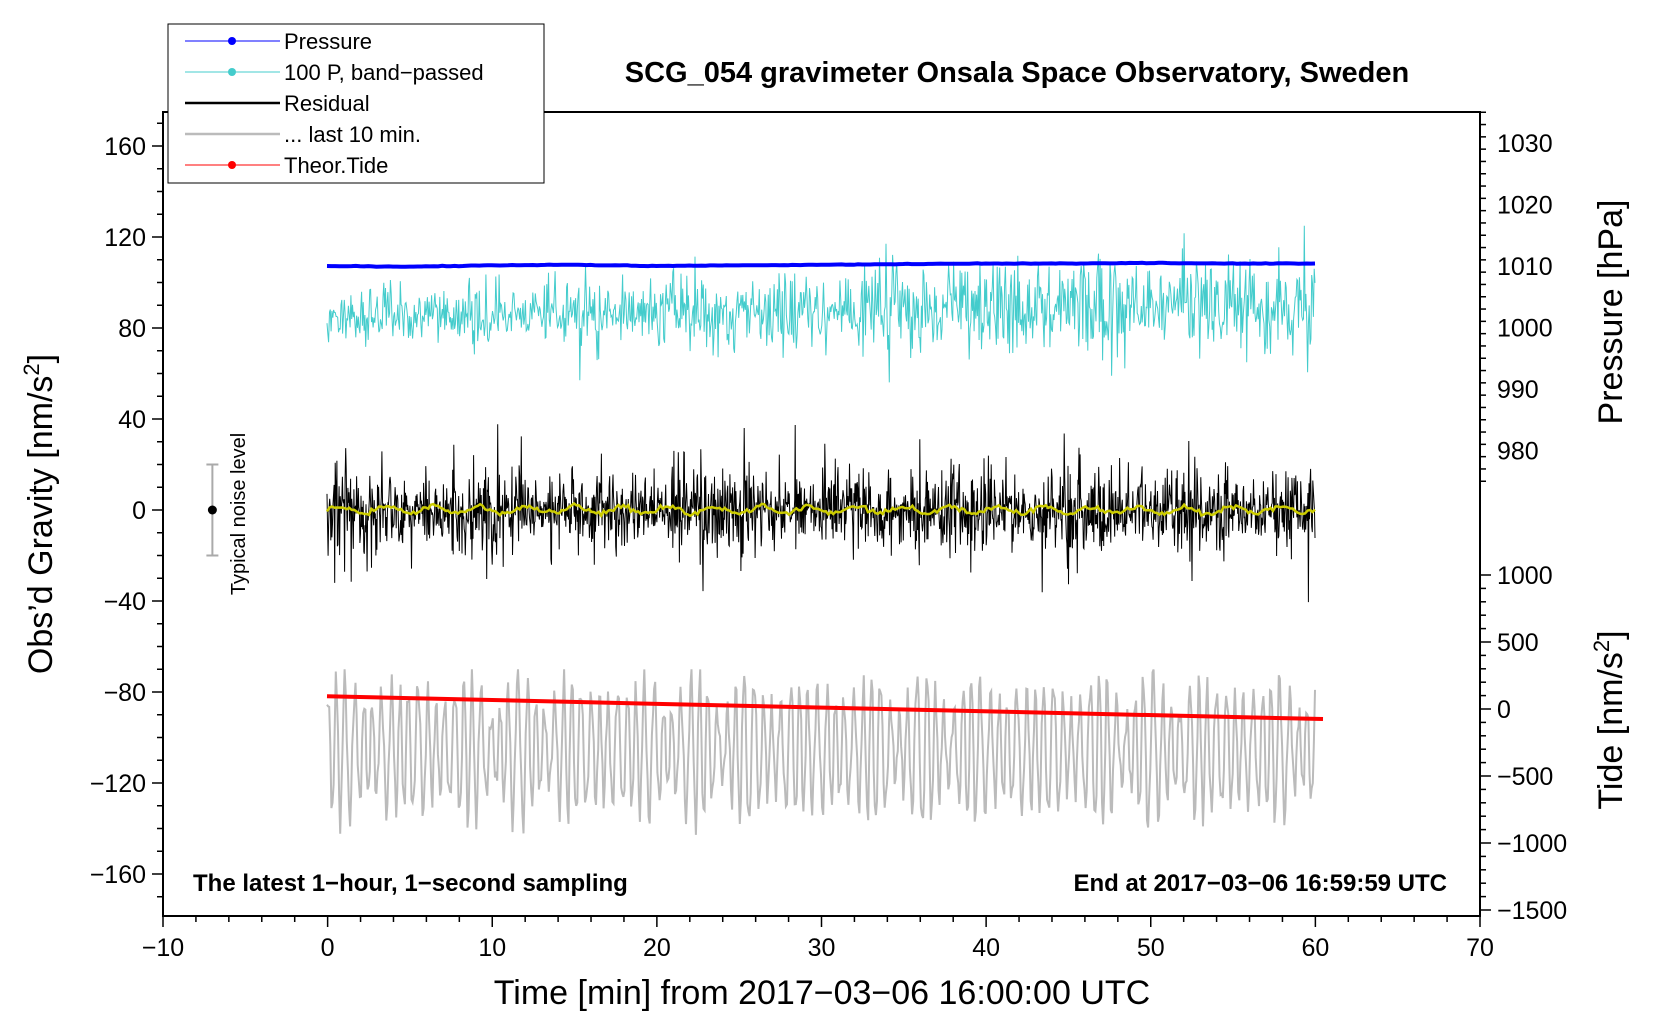  What do you see at coordinates (1611, 634) in the screenshot?
I see `tide-label-close: ]` at bounding box center [1611, 634].